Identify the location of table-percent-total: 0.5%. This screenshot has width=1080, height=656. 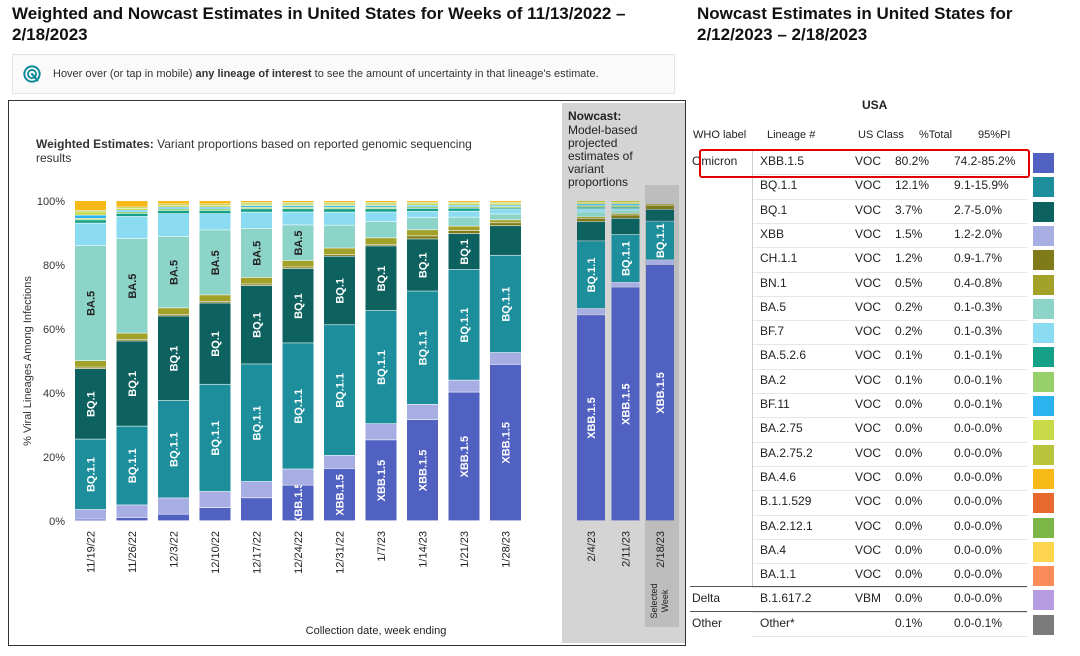
(909, 282).